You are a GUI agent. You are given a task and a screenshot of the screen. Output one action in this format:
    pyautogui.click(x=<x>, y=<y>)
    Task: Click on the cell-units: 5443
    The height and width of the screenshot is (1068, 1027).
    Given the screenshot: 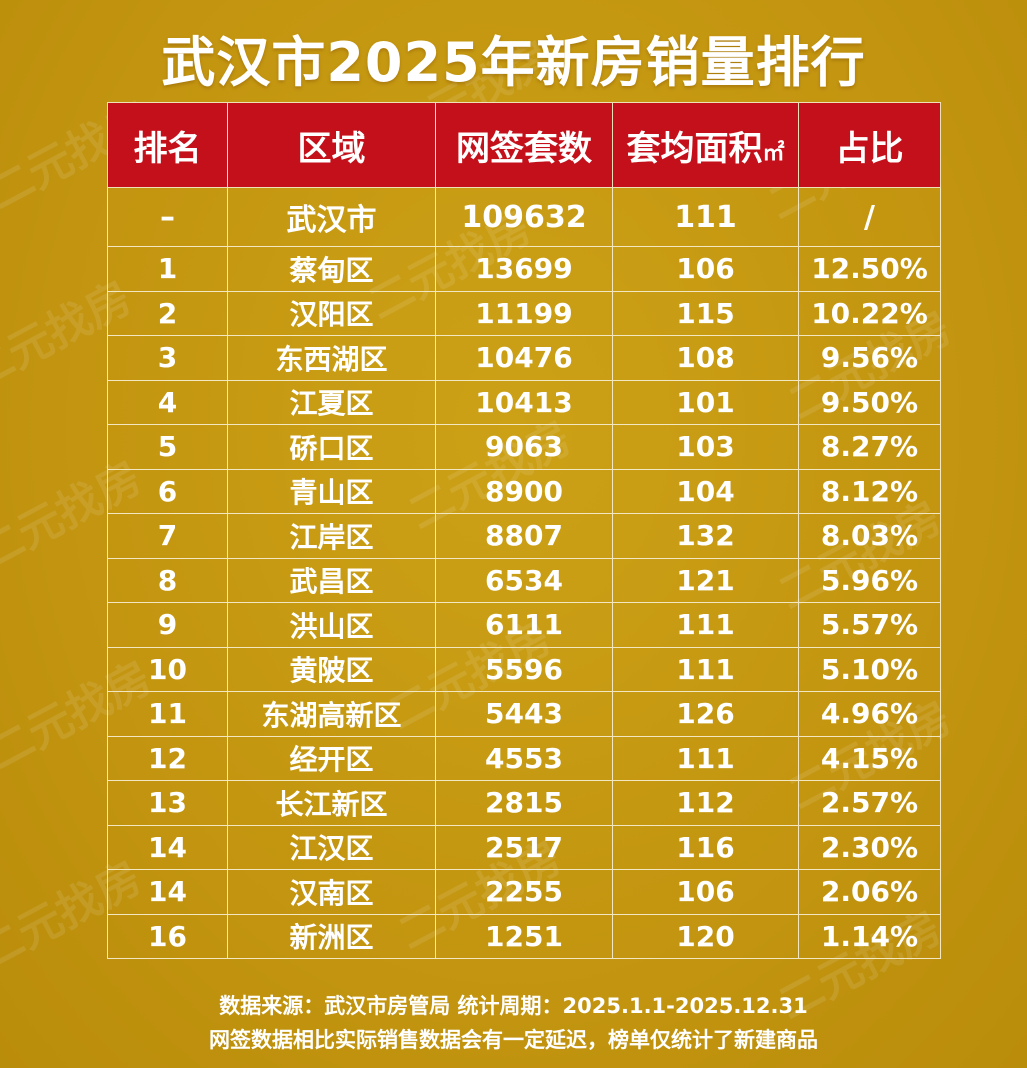 What is the action you would take?
    pyautogui.click(x=524, y=714)
    